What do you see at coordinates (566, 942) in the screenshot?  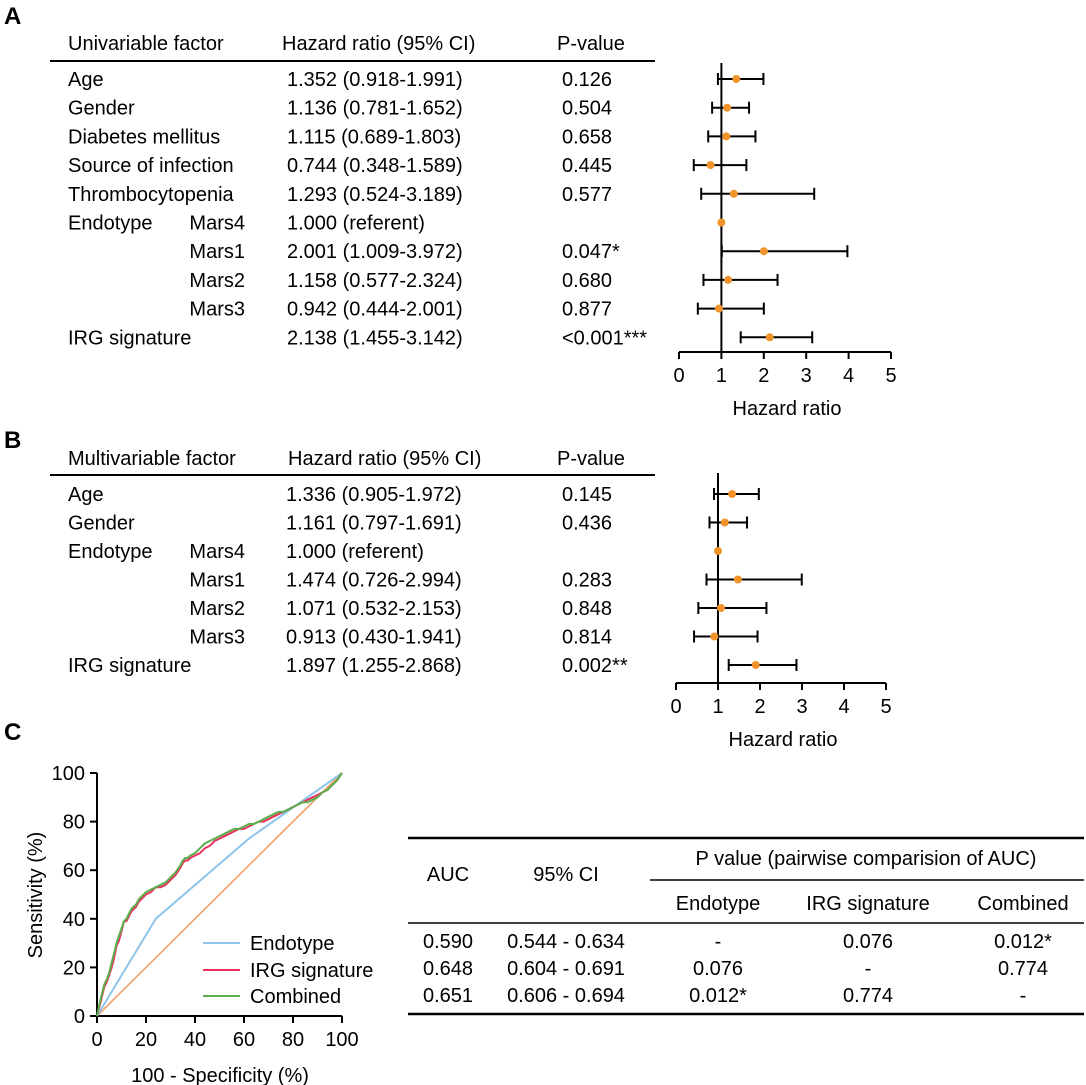 I see `auc-ci: 0.544 - 0.634` at bounding box center [566, 942].